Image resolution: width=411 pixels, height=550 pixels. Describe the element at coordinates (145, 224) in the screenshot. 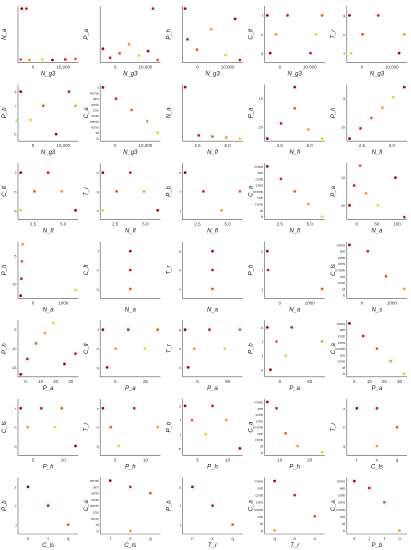

I see `x-tick-label: 5.0` at that location.